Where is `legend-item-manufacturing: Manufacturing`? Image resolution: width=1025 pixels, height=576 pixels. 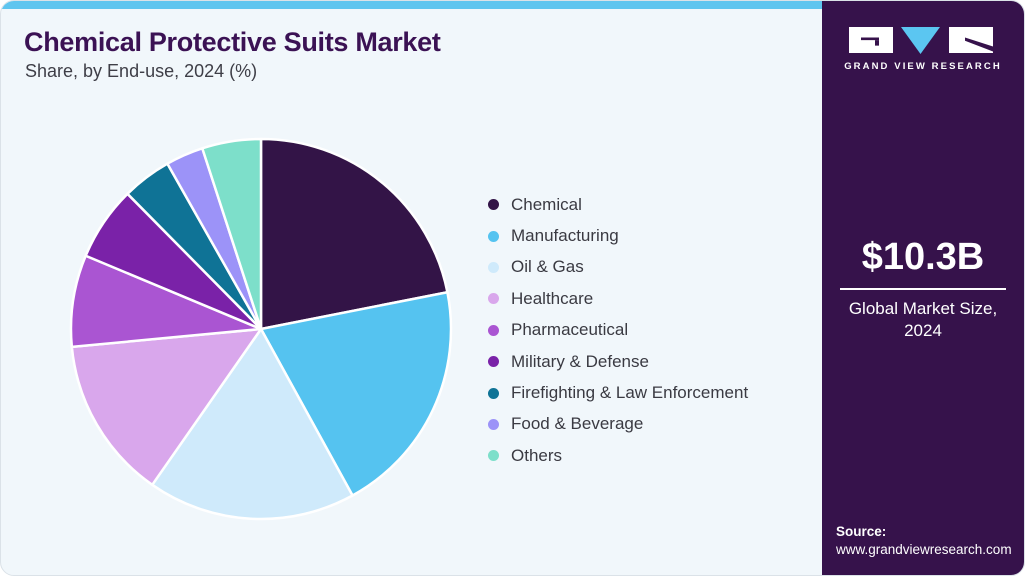 legend-item-manufacturing: Manufacturing is located at coordinates (618, 235).